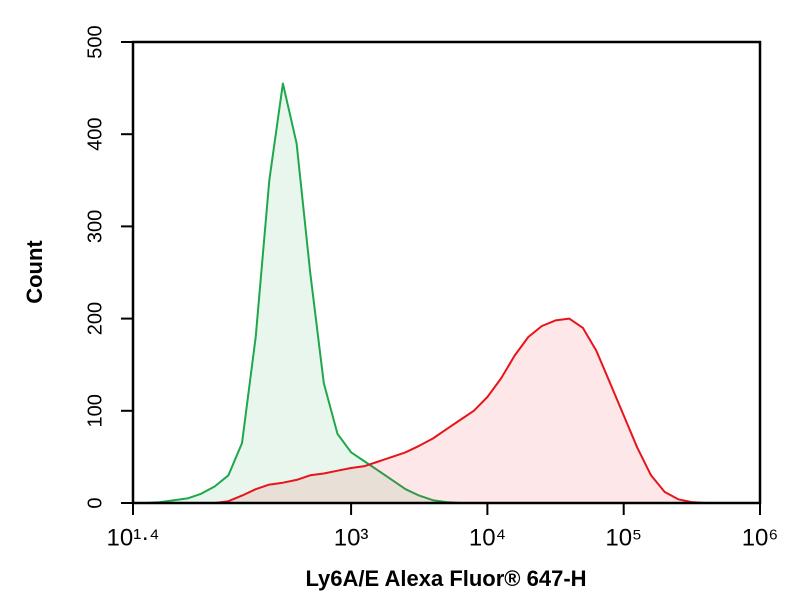  Describe the element at coordinates (351, 537) in the screenshot. I see `x-tick-label: 10³` at that location.